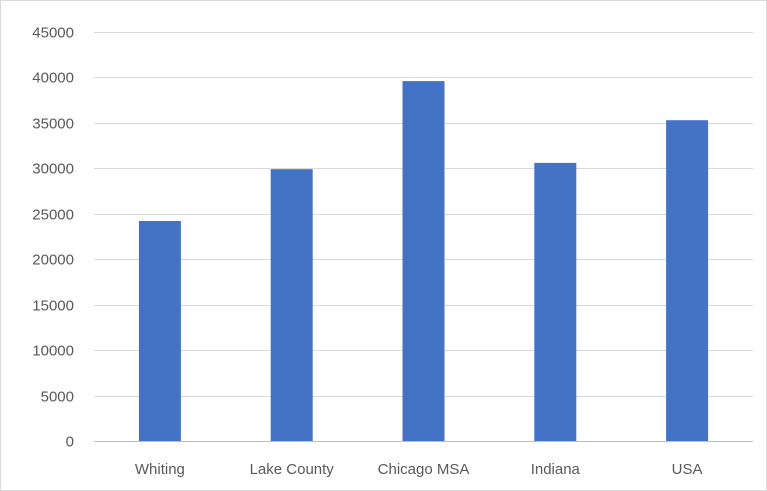 The width and height of the screenshot is (767, 491). What do you see at coordinates (687, 469) in the screenshot?
I see `x-tick-label: USA` at bounding box center [687, 469].